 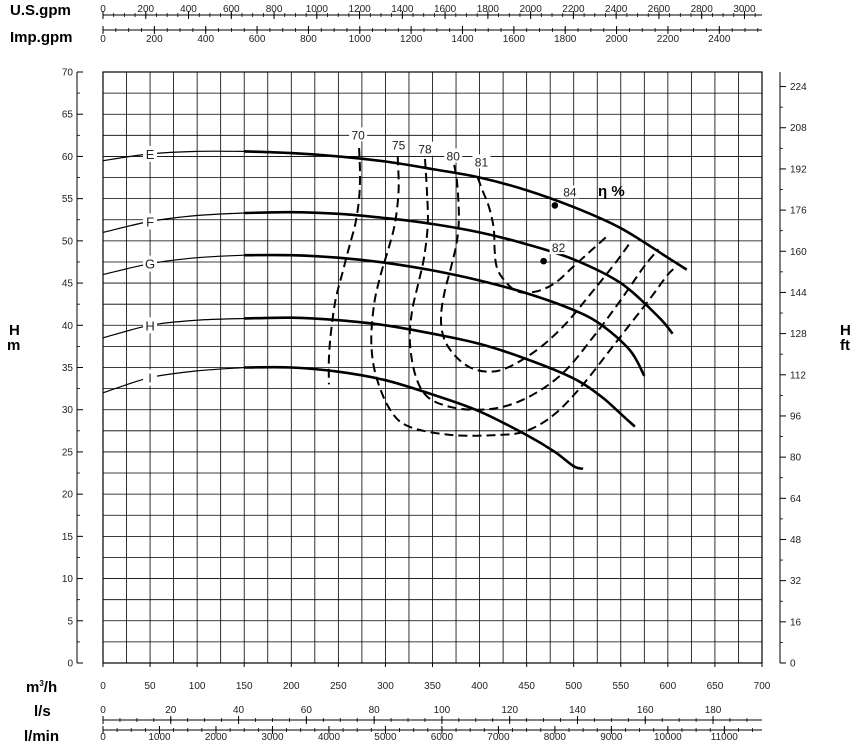 I want to click on top1-tick-label: 2600, so click(x=659, y=9).